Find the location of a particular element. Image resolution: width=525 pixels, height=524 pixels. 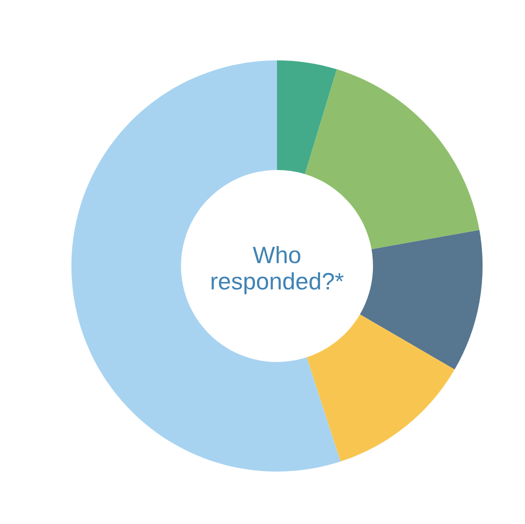

text: Who responded?* is located at coordinates (278, 270).